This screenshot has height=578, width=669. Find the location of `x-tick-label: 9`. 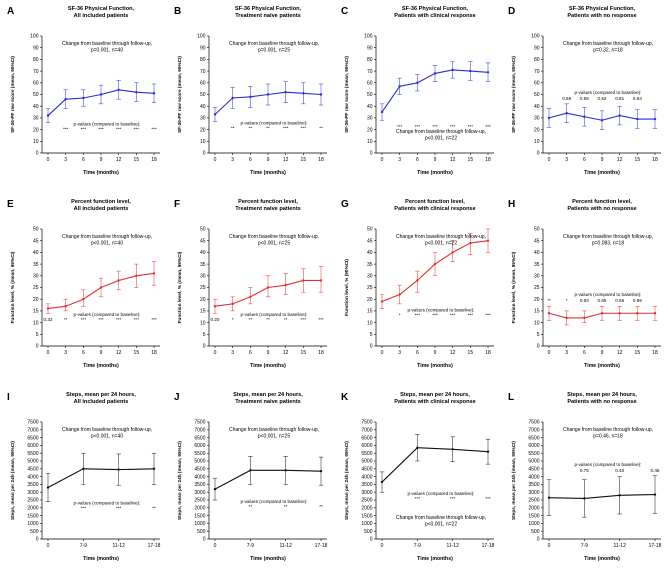

x-tick-label: 9 is located at coordinates (101, 160).